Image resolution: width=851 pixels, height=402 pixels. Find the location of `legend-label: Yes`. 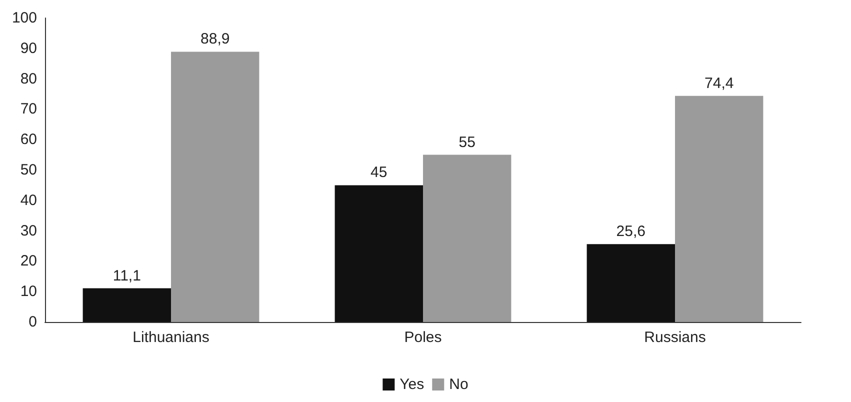

legend-label: Yes is located at coordinates (412, 384).